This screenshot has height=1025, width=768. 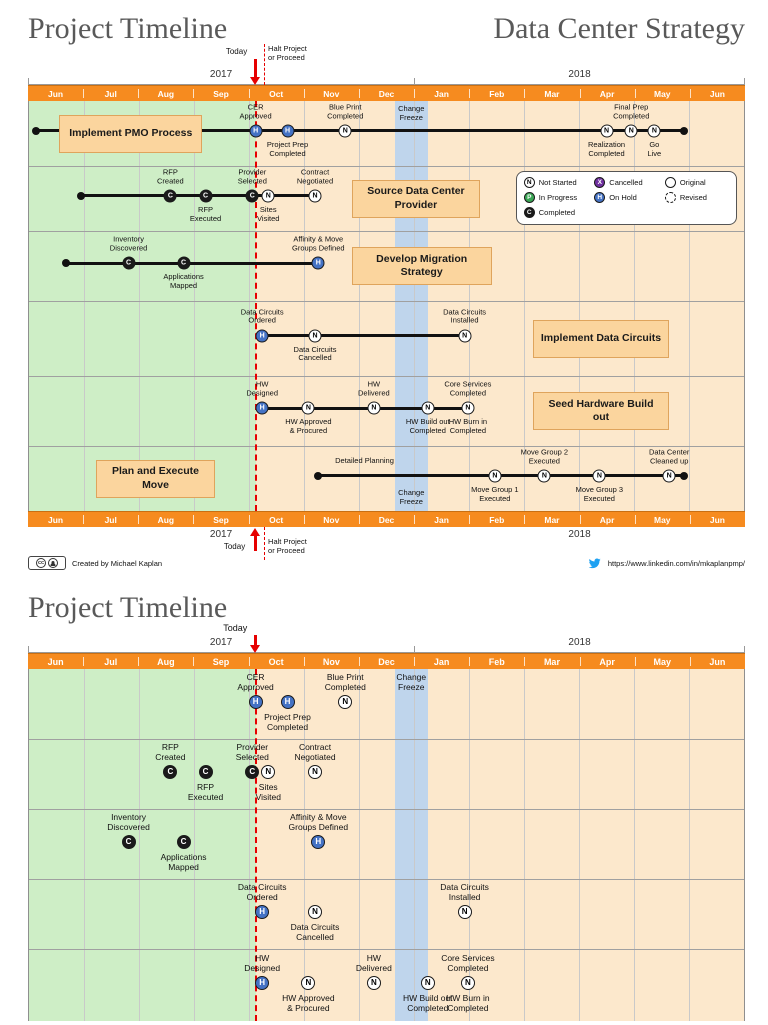 What do you see at coordinates (41, 563) in the screenshot?
I see `cc-icon: cc` at bounding box center [41, 563].